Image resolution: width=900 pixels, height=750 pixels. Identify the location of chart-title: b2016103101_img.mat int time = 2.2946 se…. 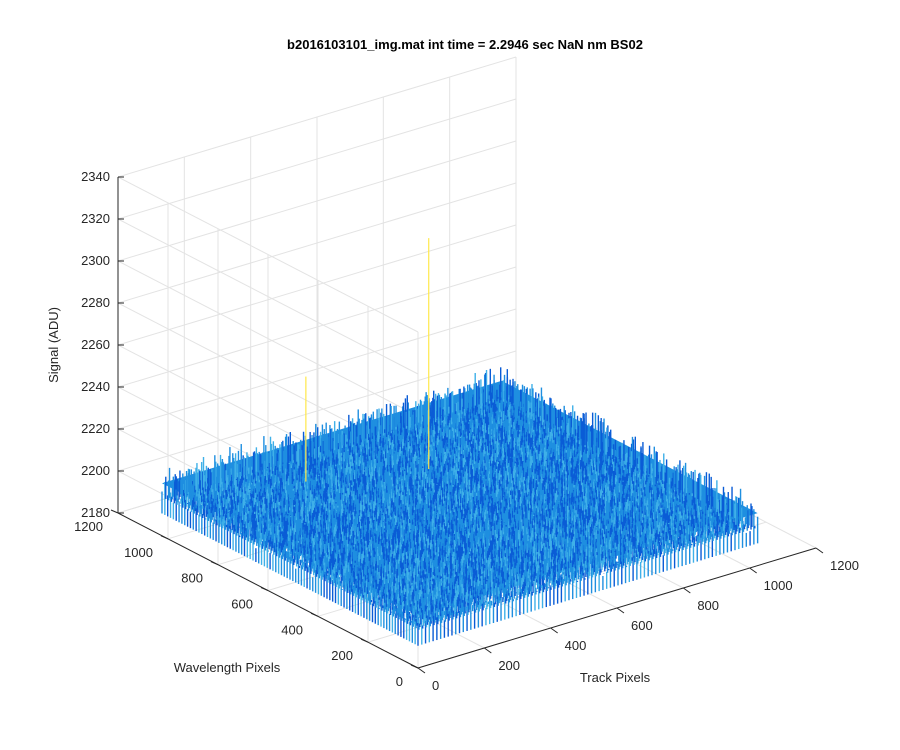
(465, 44).